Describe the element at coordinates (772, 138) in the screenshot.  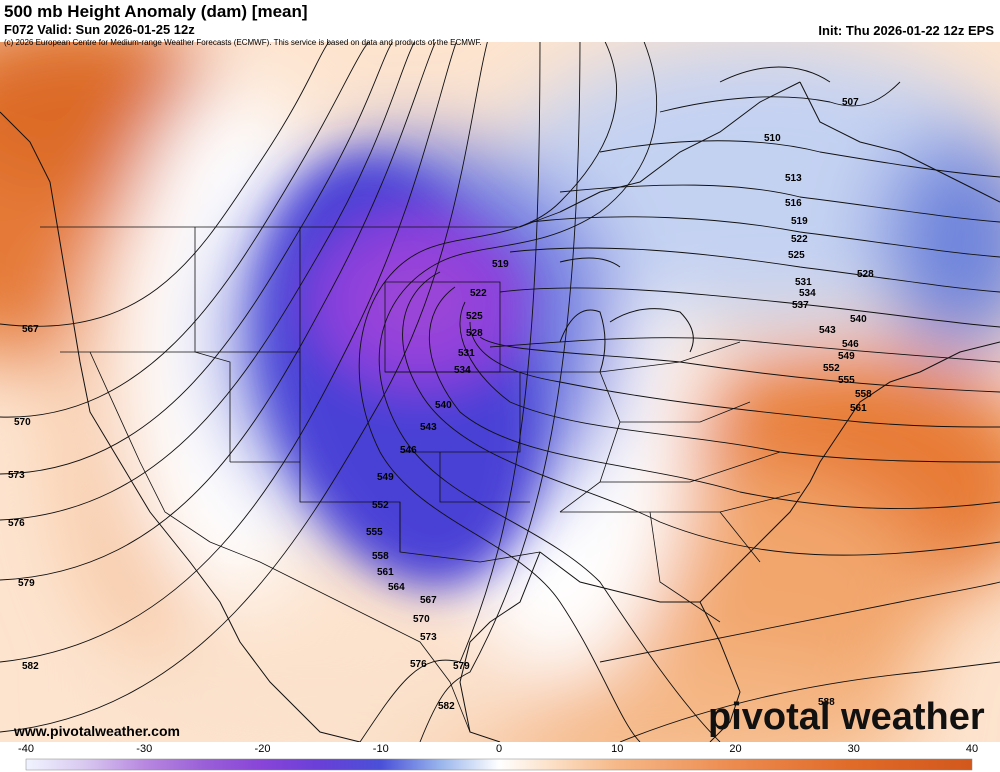
I see `contour-label: 510` at that location.